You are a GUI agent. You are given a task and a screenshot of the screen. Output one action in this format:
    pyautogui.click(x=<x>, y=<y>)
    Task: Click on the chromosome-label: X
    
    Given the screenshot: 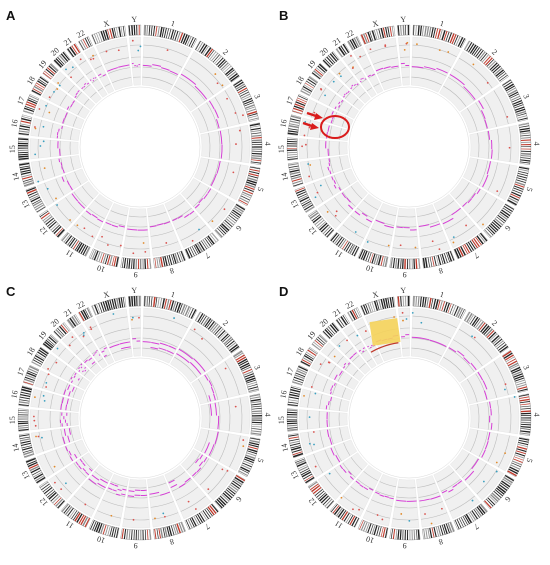 What is the action you would take?
    pyautogui.click(x=106, y=24)
    